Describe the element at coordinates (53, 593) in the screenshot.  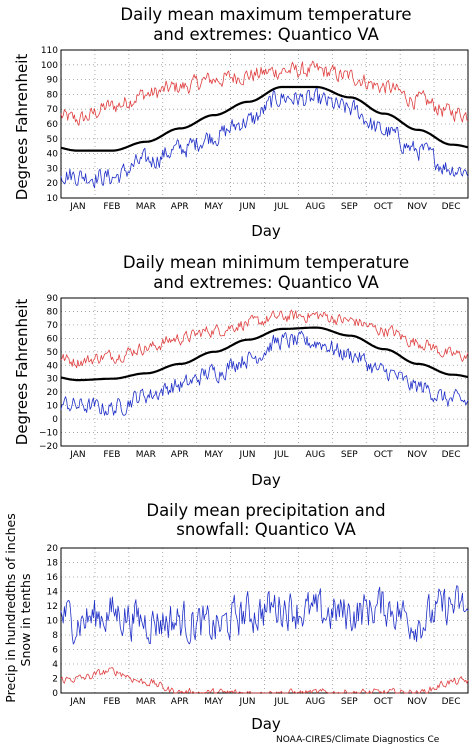
I see `y-tick-label: 14` at that location.